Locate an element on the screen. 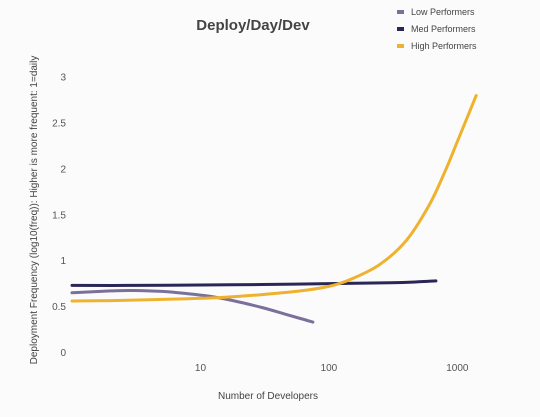 The width and height of the screenshot is (540, 417). y-tick-label: 1.5 is located at coordinates (59, 215).